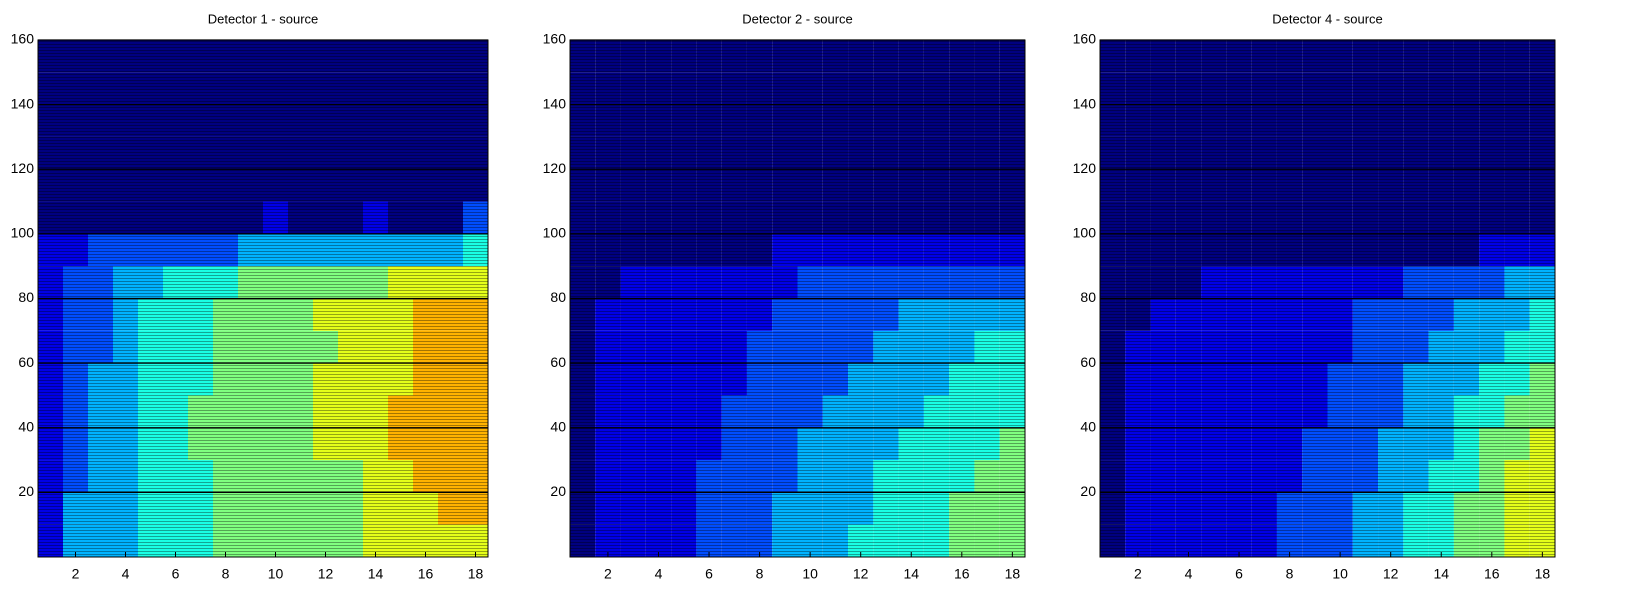 The width and height of the screenshot is (1629, 610). Describe the element at coordinates (1327, 18) in the screenshot. I see `chart-title: Detector 4 - source` at that location.